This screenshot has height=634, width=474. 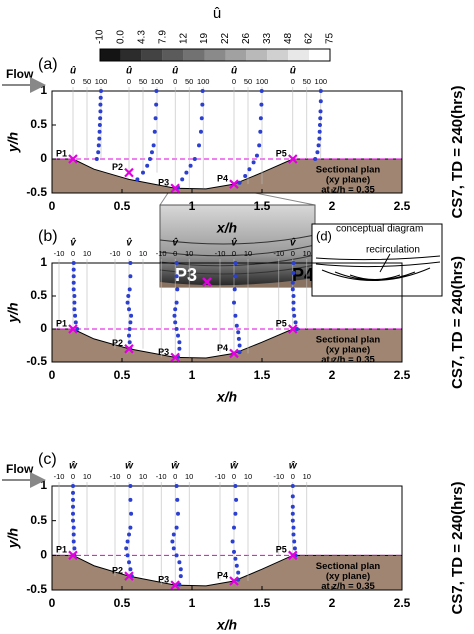 What do you see at coordinates (129, 71) in the screenshot?
I see `profile-symbol: û` at bounding box center [129, 71].